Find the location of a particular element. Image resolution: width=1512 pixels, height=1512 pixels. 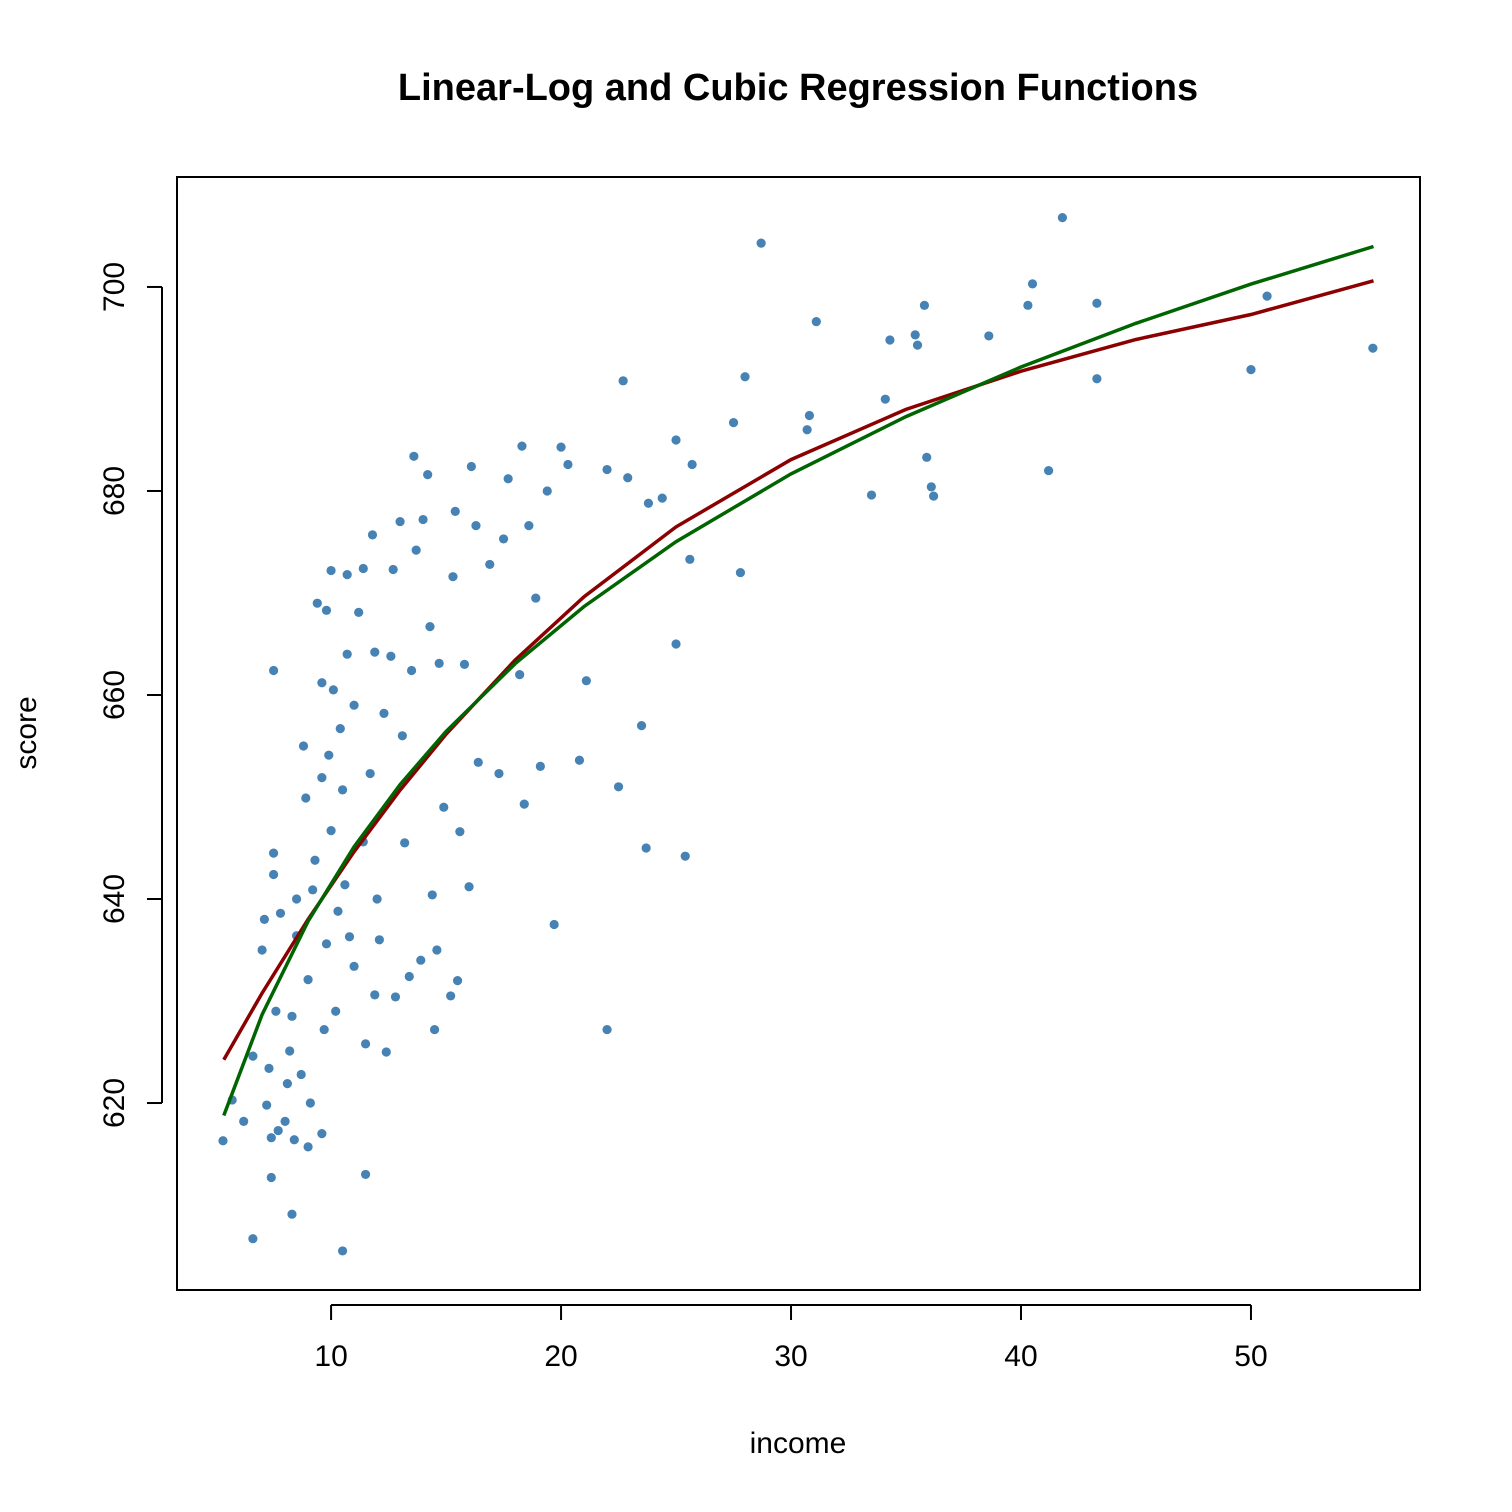

x-axis-label: income is located at coordinates (798, 1443).